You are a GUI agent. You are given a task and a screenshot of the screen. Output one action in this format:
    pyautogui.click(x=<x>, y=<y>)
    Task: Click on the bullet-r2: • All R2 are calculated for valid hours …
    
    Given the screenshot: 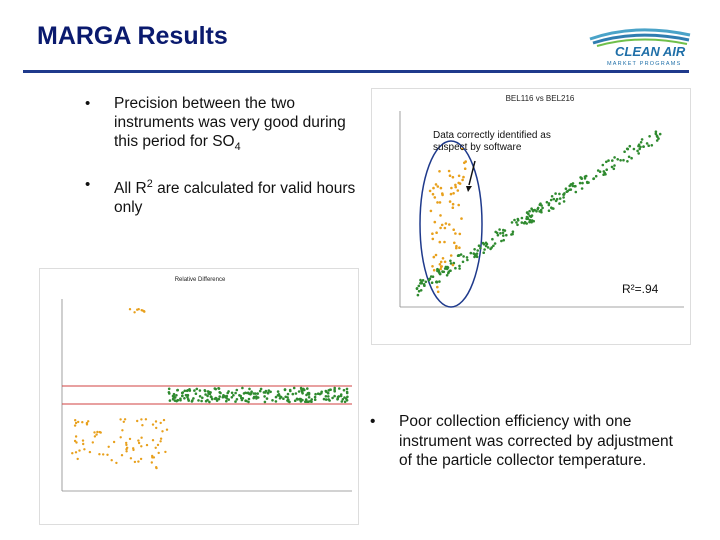 What is the action you would take?
    pyautogui.click(x=222, y=196)
    